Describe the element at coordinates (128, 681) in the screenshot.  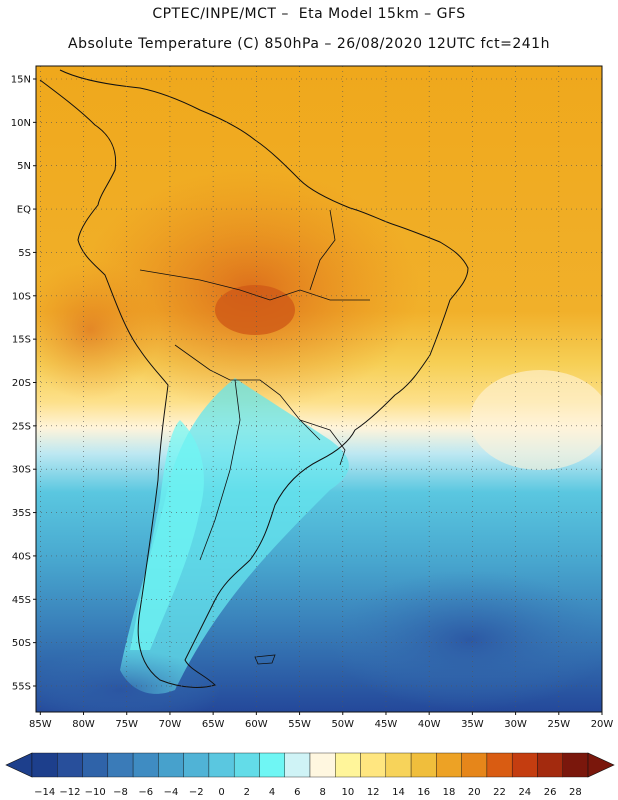
I see `cold-south-pacific` at that location.